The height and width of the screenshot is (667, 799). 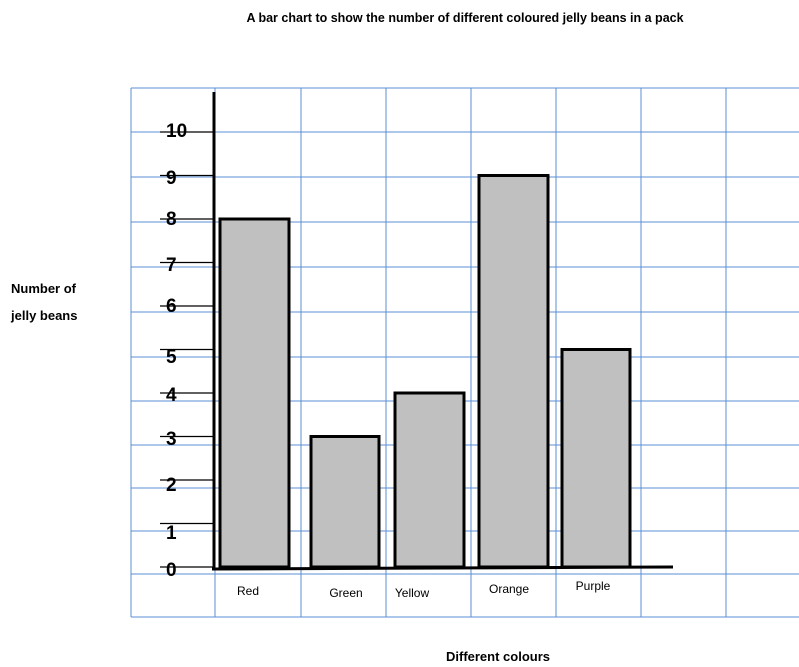 What do you see at coordinates (176, 131) in the screenshot?
I see `y-tick-label: 10` at bounding box center [176, 131].